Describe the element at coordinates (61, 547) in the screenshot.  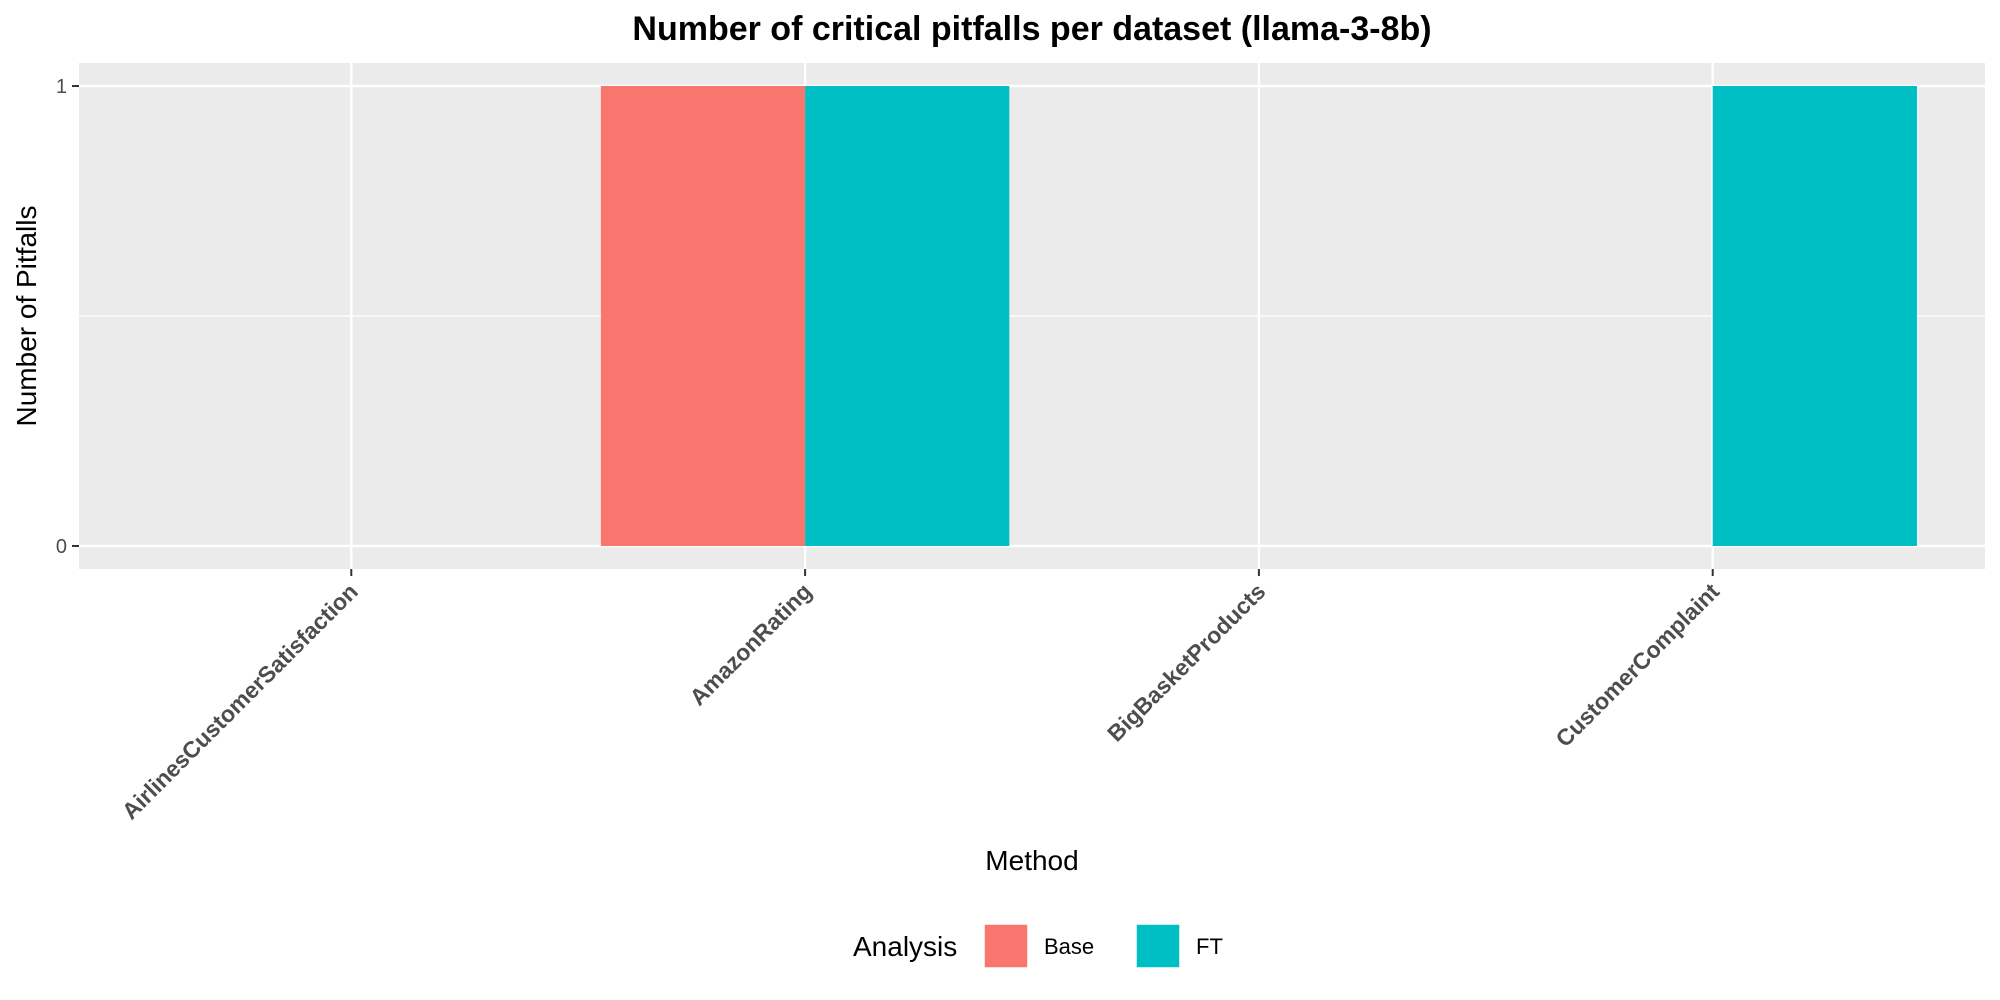
I see `y-tick-label: 0` at that location.